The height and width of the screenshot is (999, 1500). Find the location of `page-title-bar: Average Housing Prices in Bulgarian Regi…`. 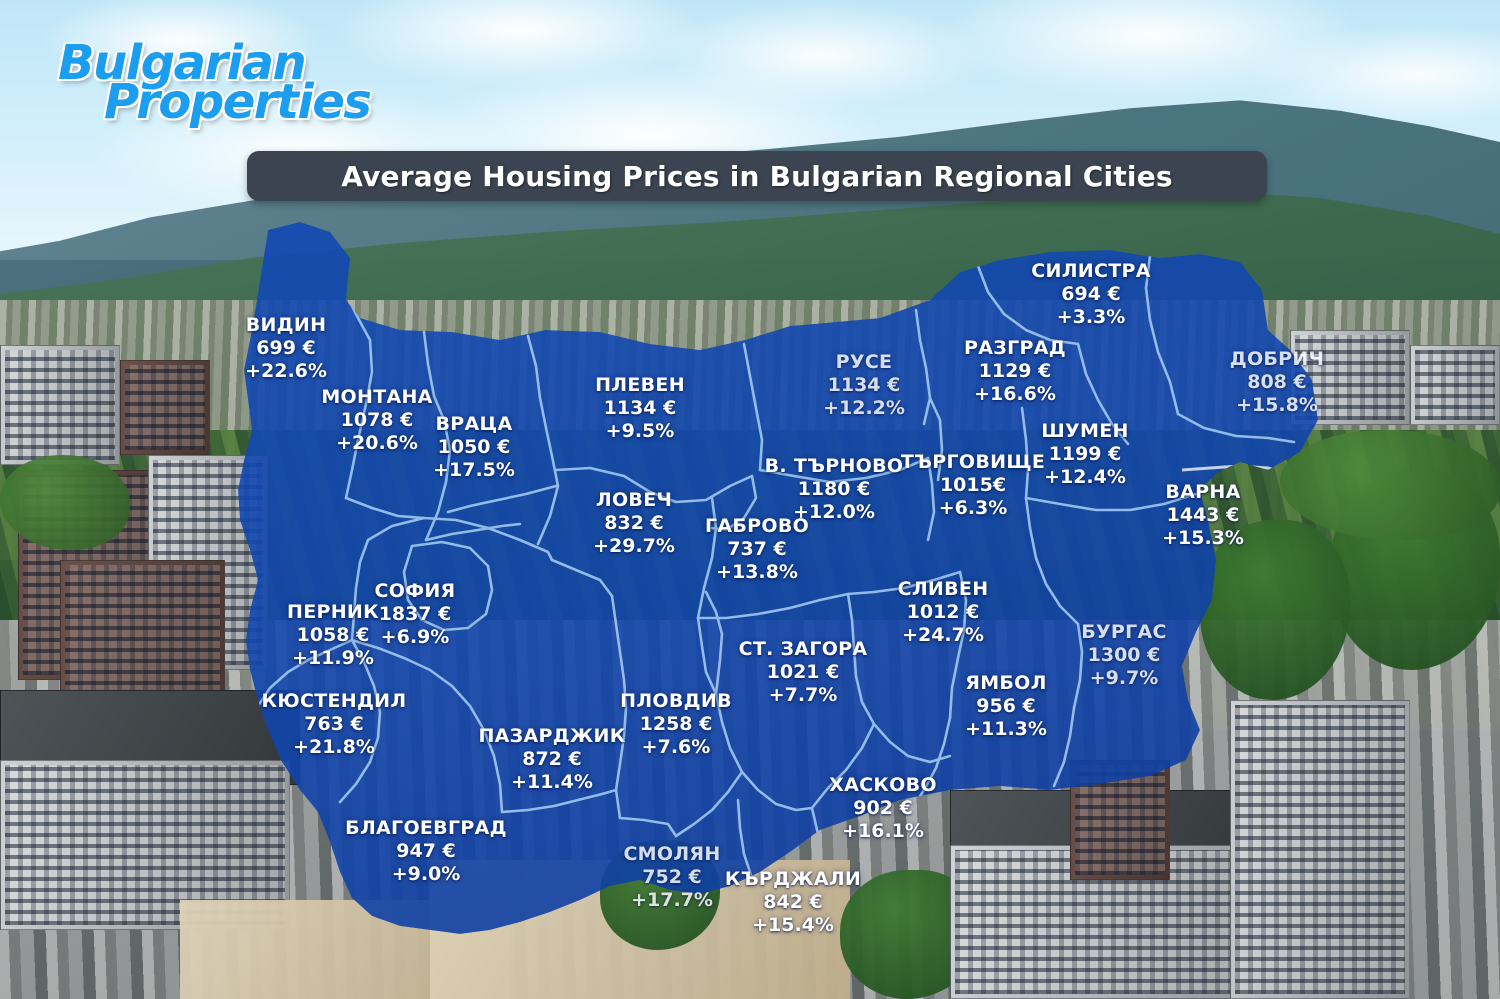

page-title-bar: Average Housing Prices in Bulgarian Regi… is located at coordinates (757, 176).